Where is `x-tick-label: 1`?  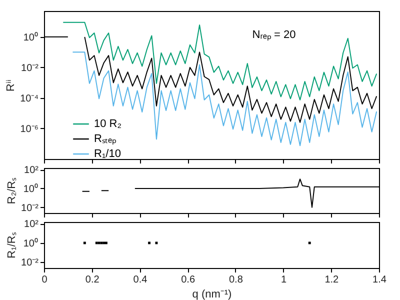 x-tick-label: 1 is located at coordinates (284, 280).